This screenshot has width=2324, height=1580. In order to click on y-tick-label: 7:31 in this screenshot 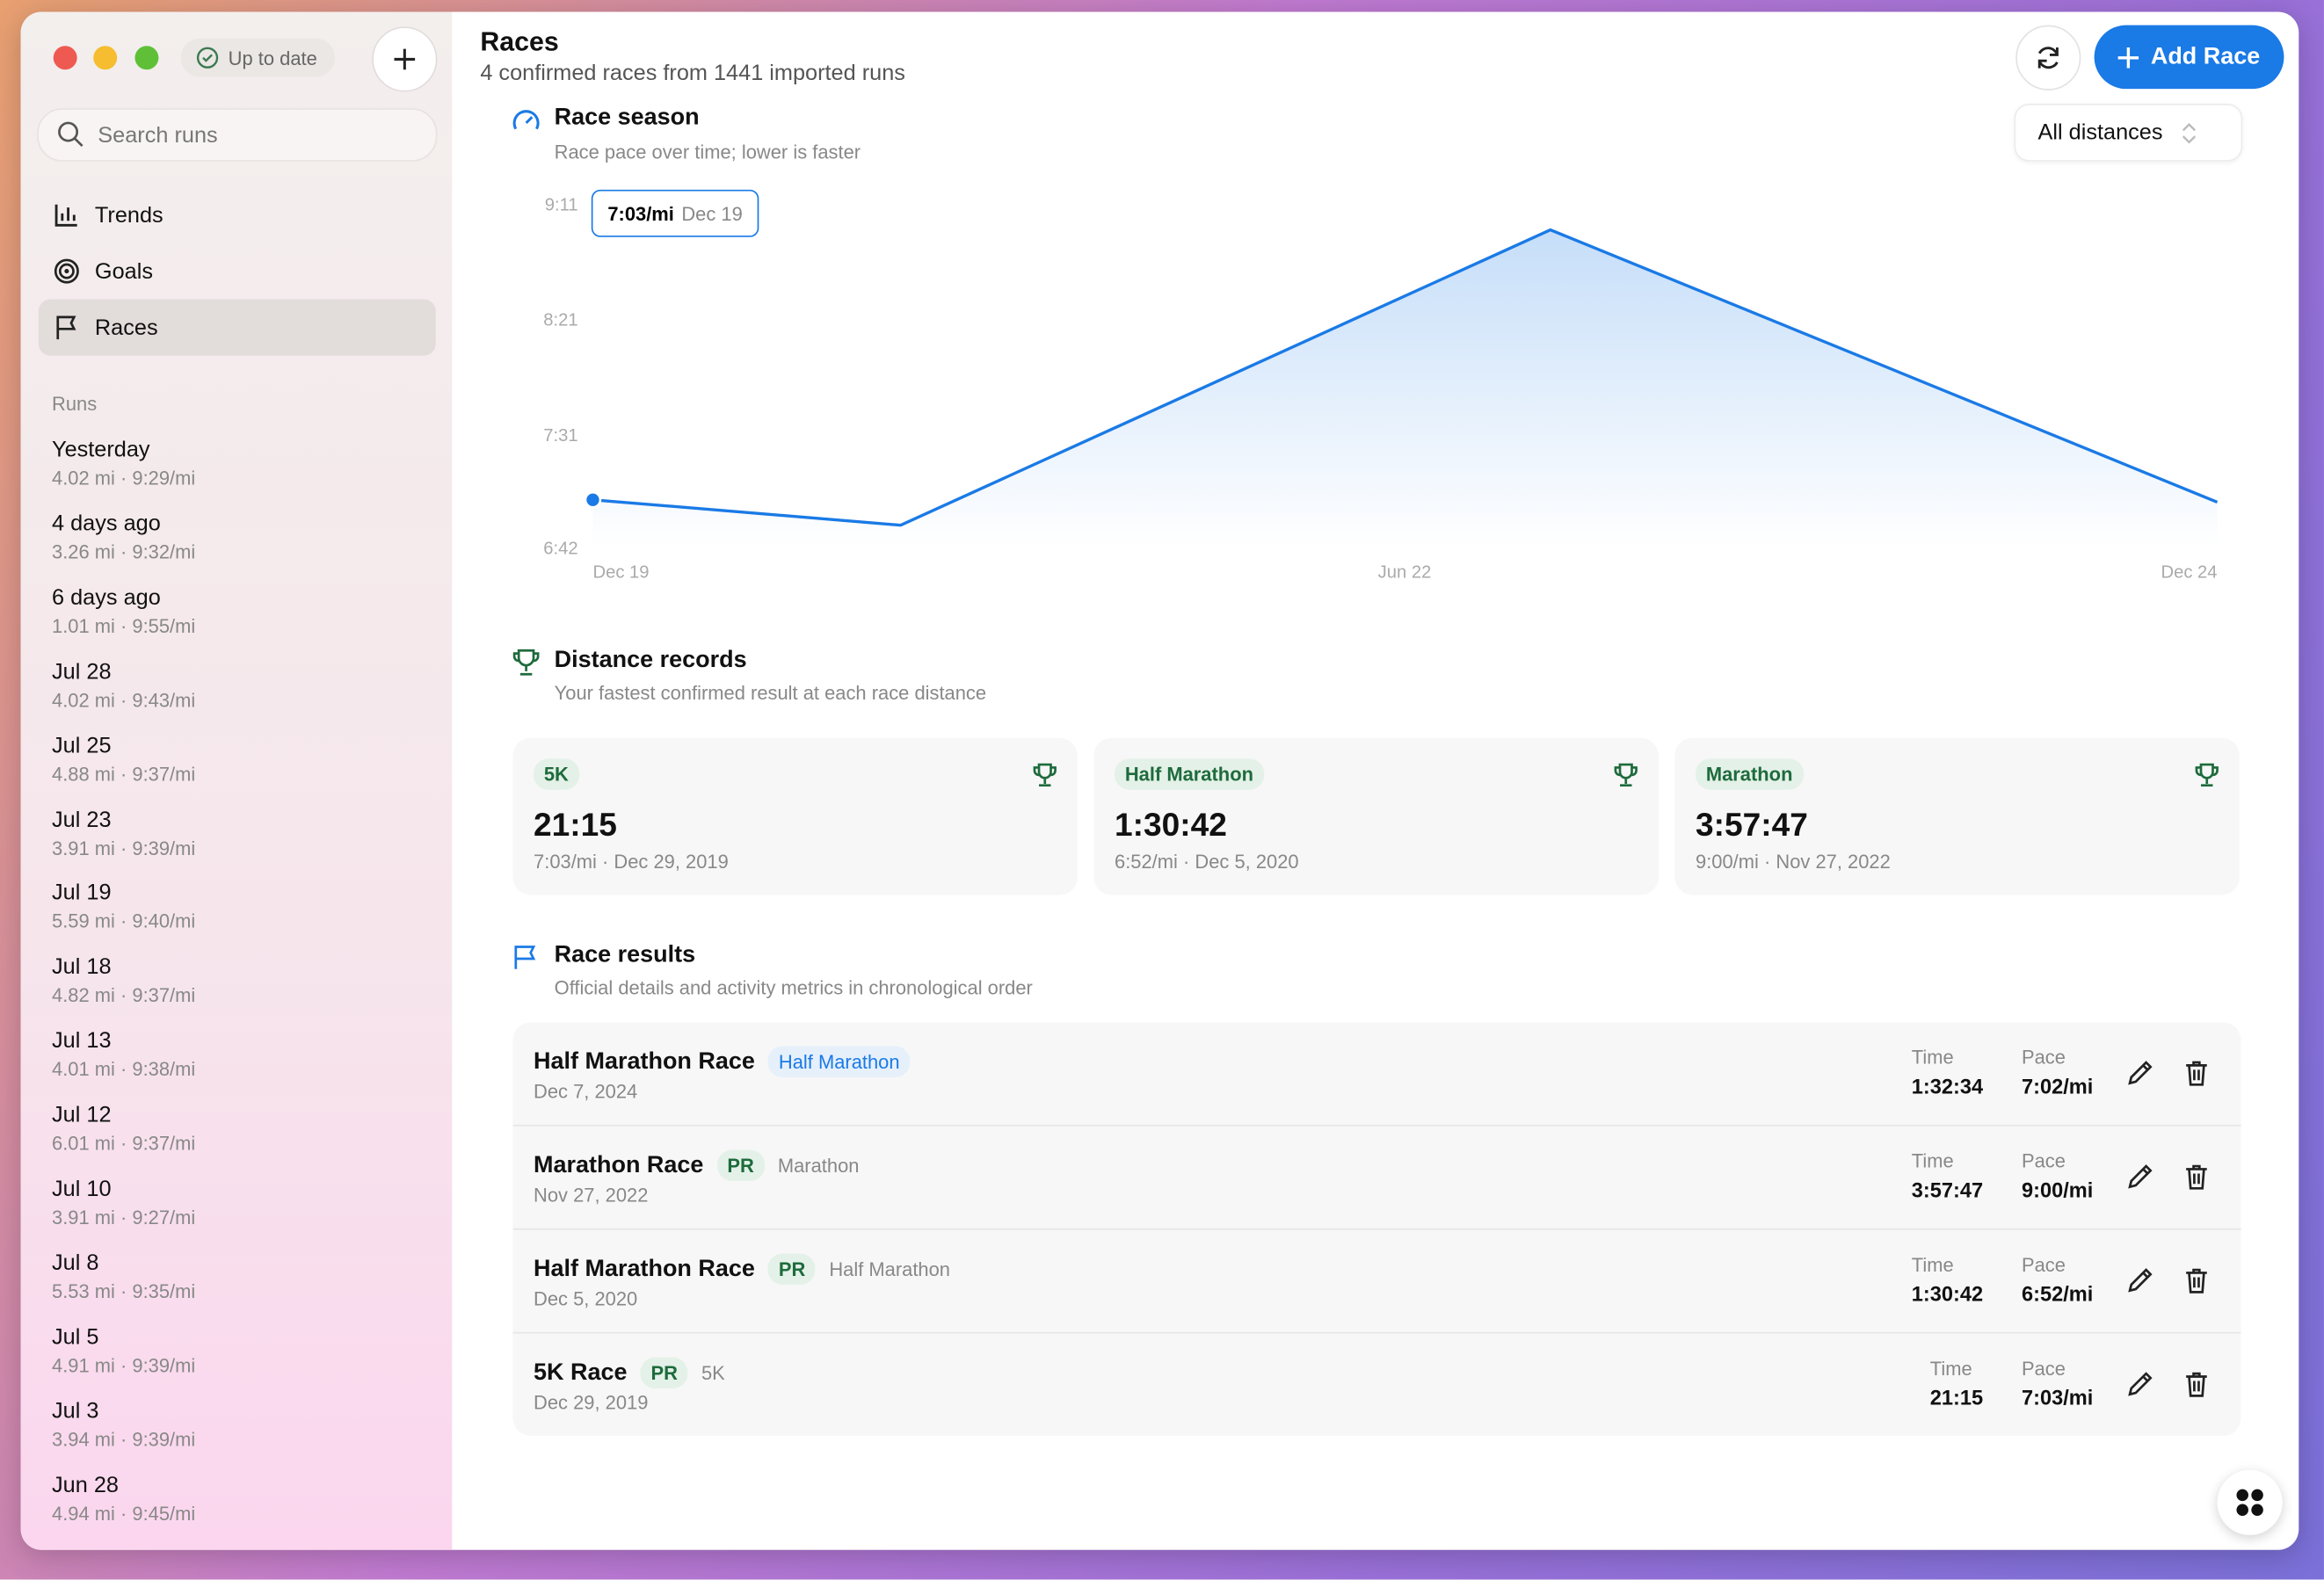, I will do `click(560, 436)`.